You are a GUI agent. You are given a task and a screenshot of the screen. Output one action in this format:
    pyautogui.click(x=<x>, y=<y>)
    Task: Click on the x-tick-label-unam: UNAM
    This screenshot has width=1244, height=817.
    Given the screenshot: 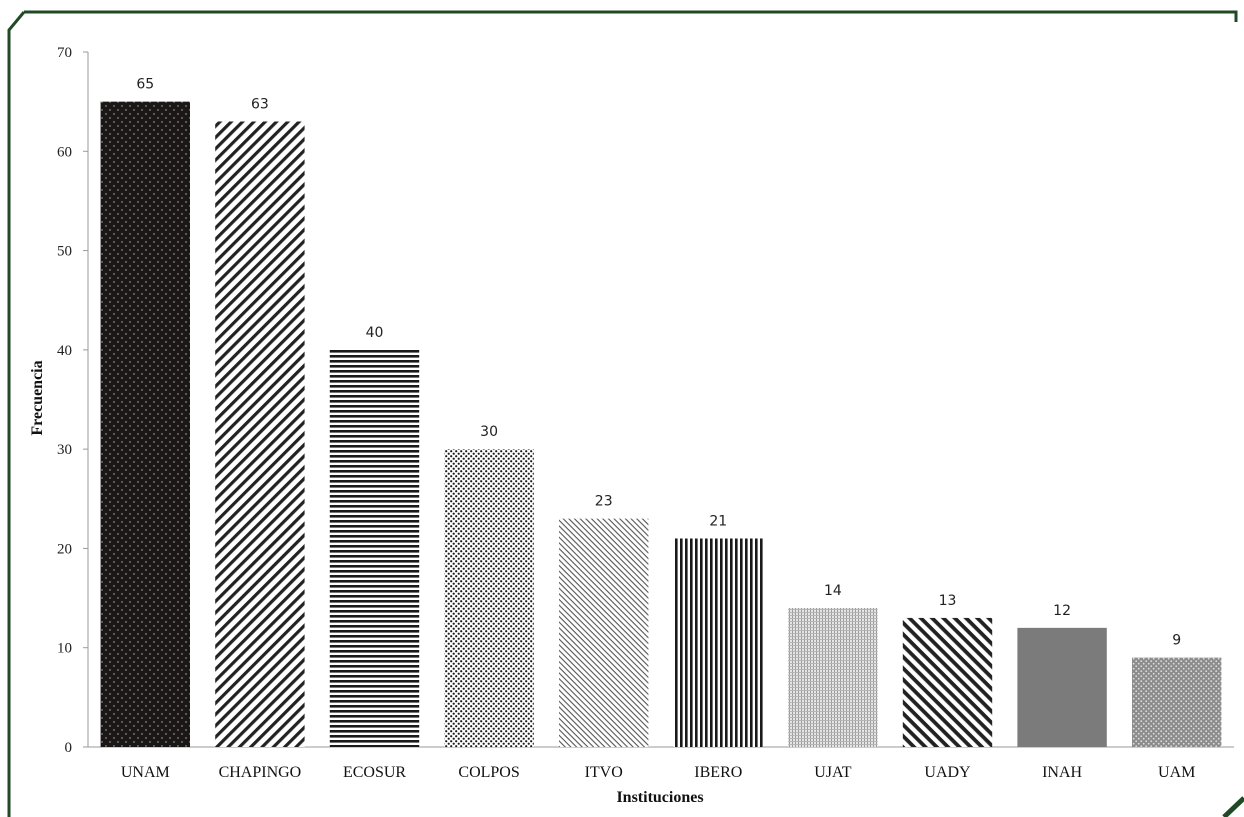 What is the action you would take?
    pyautogui.click(x=145, y=772)
    